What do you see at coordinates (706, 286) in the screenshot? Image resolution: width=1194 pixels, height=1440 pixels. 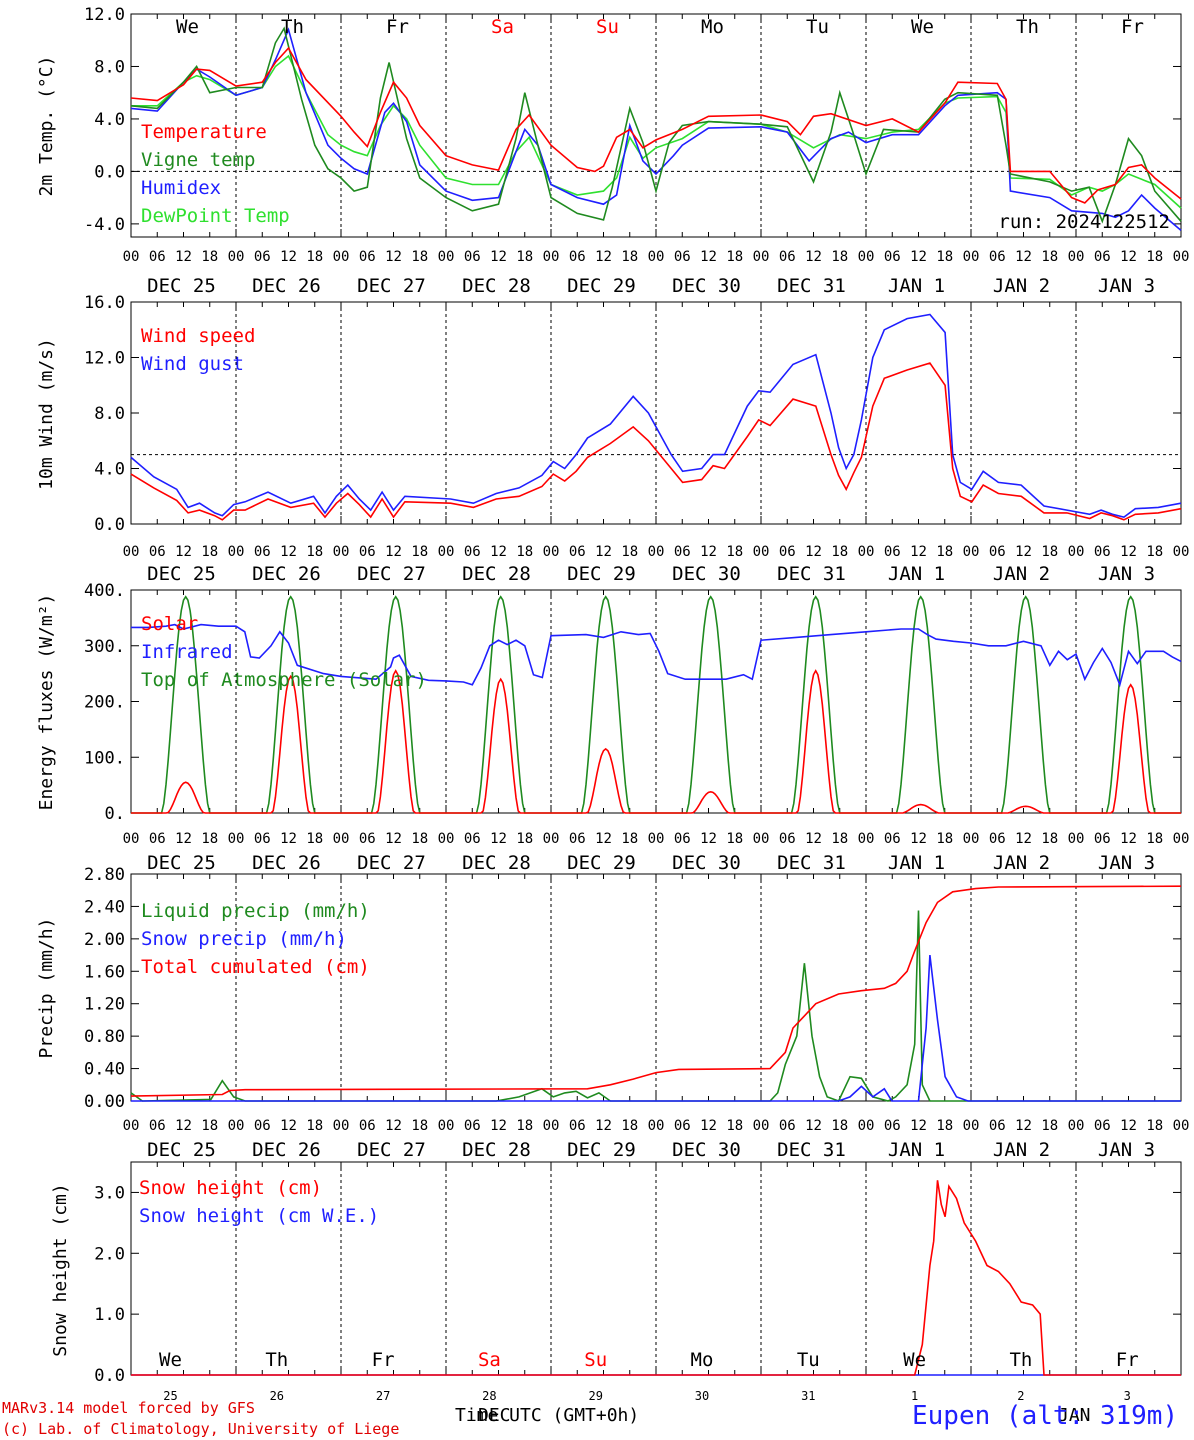 I see `panel1-date-label: DEC 30` at bounding box center [706, 286].